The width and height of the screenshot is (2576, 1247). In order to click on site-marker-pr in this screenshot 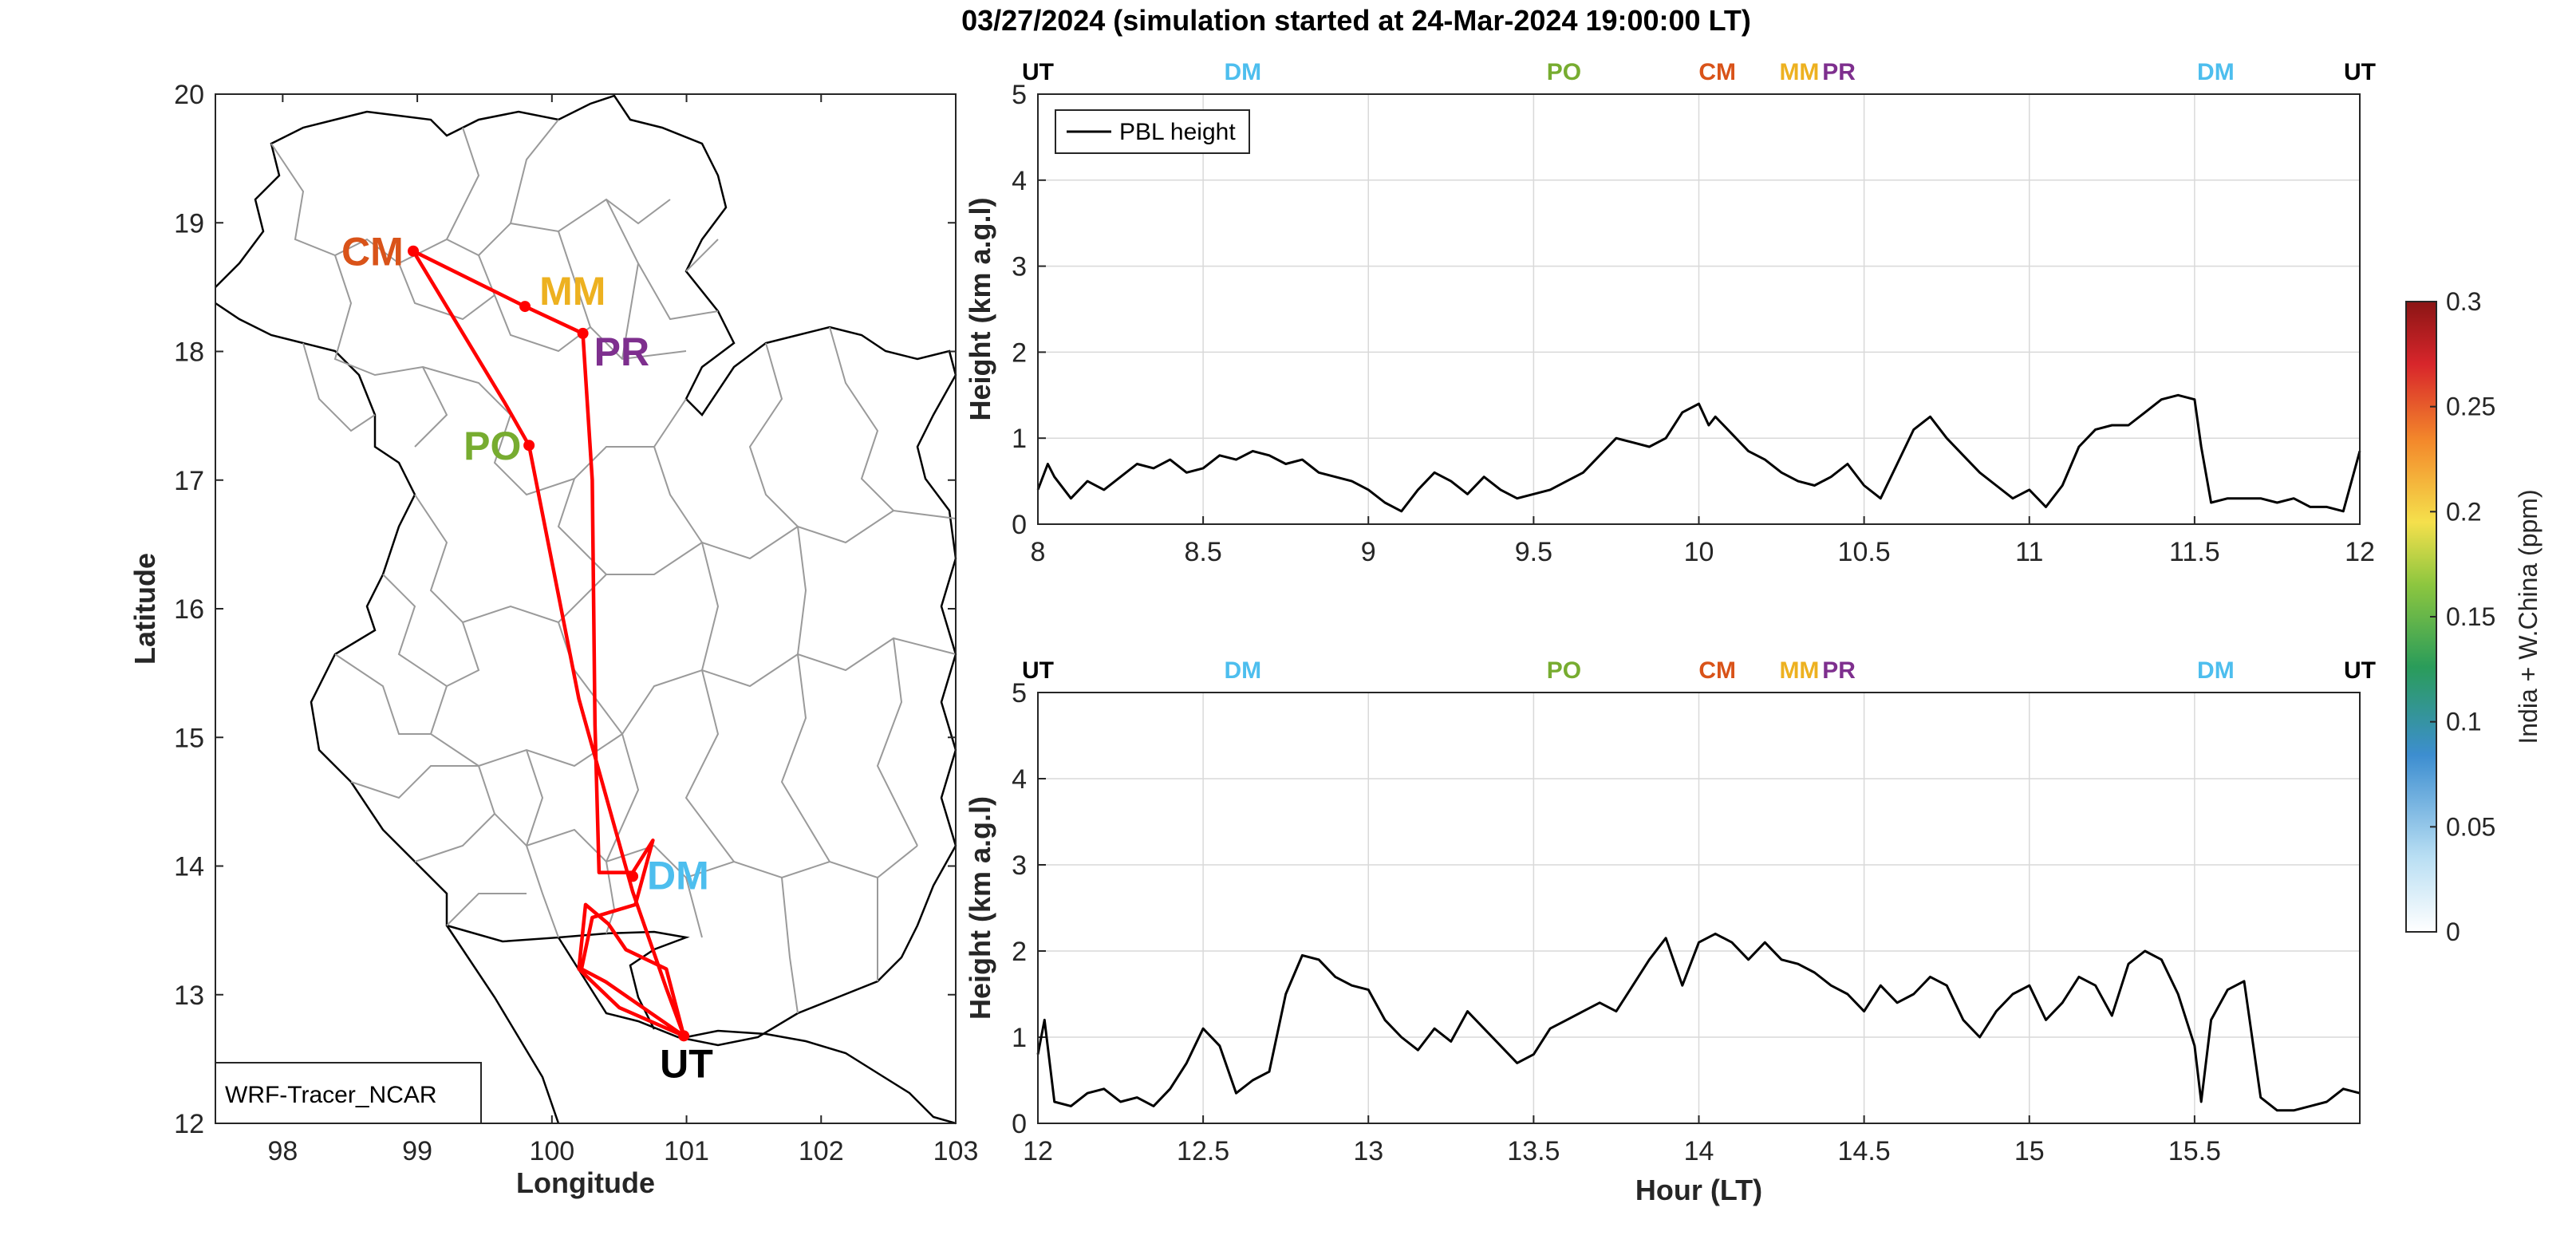, I will do `click(583, 333)`.